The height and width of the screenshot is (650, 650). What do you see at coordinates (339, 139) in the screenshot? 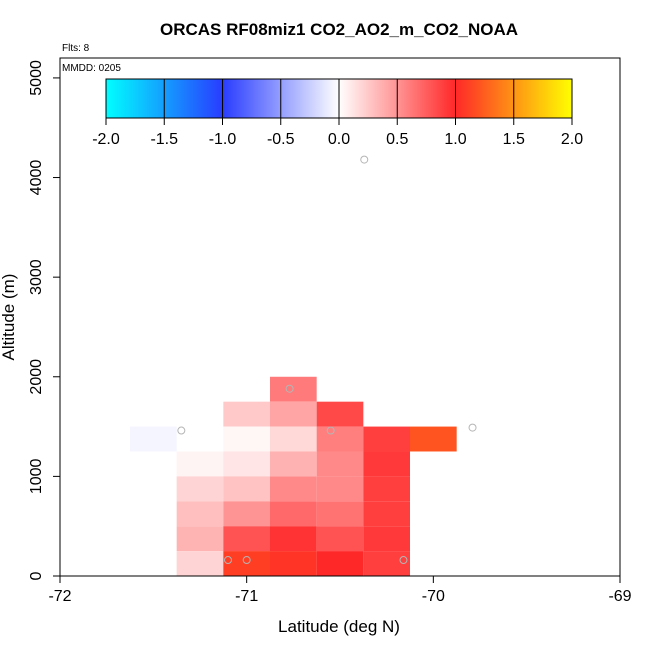
I see `colorbar-tick-label: 0.0` at bounding box center [339, 139].